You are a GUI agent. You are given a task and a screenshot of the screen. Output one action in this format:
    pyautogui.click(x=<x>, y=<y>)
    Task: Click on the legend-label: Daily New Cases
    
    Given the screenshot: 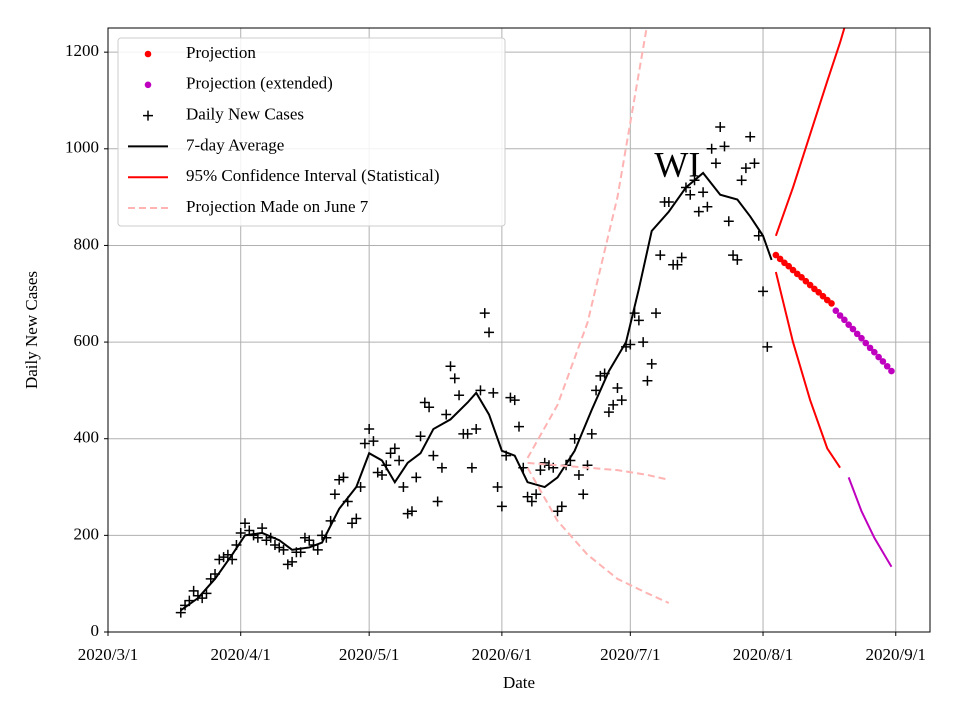 What is the action you would take?
    pyautogui.click(x=245, y=114)
    